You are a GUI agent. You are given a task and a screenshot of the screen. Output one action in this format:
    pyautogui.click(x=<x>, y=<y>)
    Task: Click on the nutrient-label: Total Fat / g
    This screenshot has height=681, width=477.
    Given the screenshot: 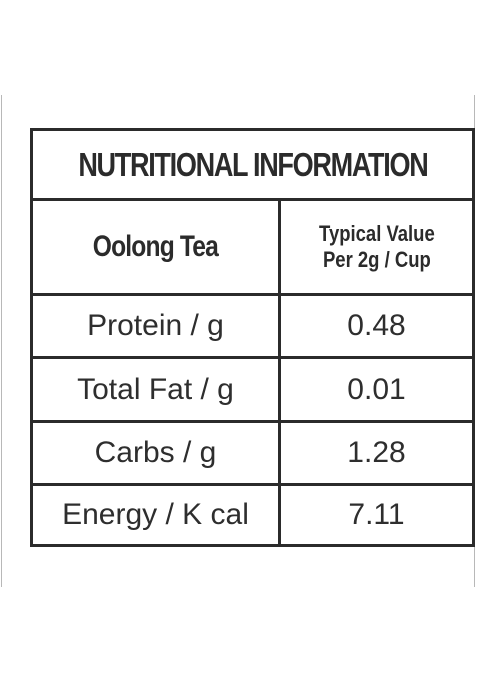 What is the action you would take?
    pyautogui.click(x=155, y=389)
    